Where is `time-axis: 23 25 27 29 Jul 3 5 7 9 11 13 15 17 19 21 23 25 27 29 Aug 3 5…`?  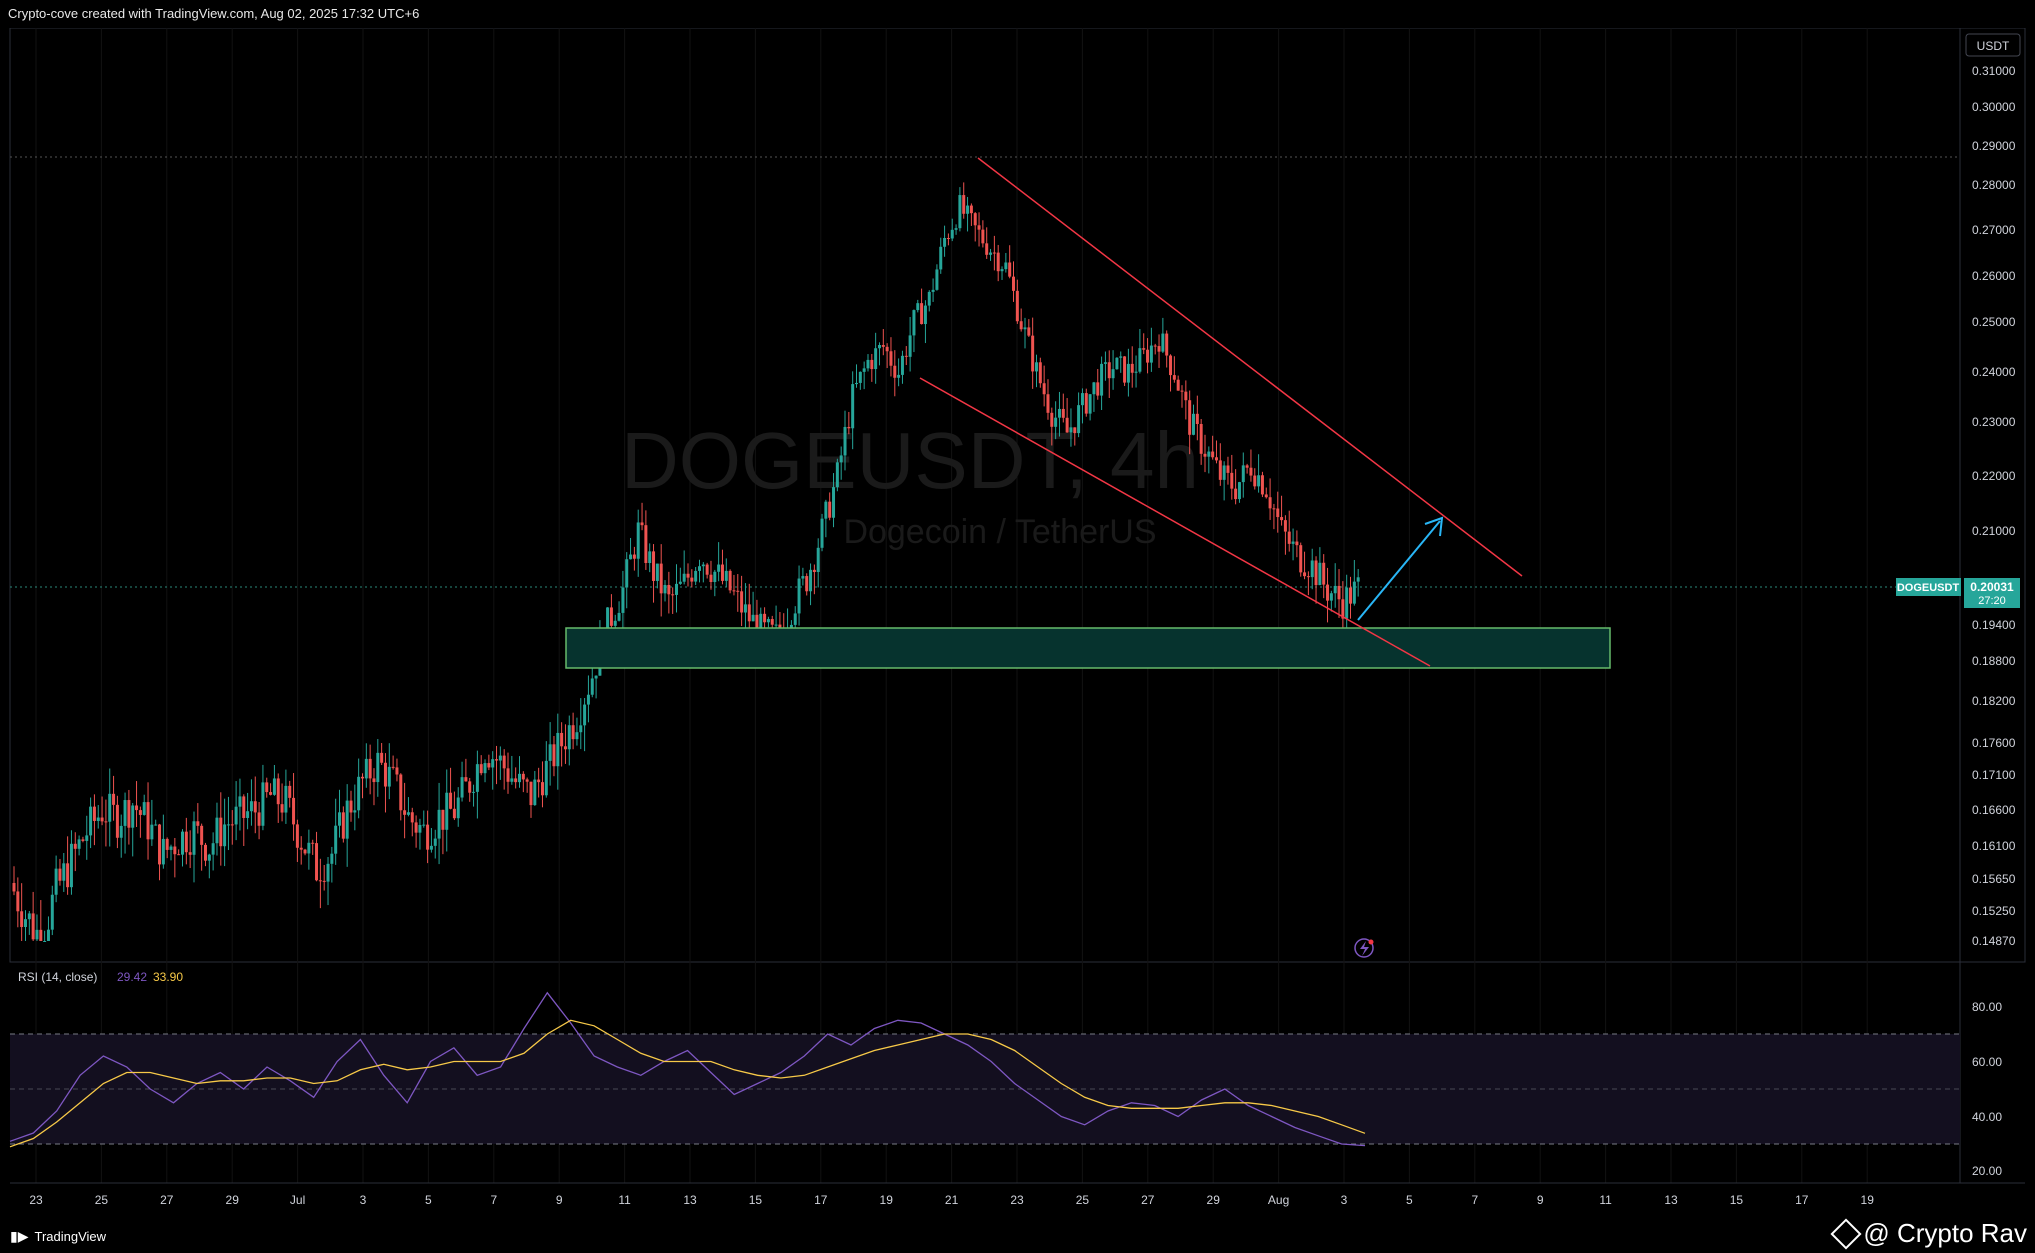 time-axis: 23 25 27 29 Jul 3 5 7 9 11 13 15 17 19 21 23 25 27 29 Aug 3 5… is located at coordinates (951, 1200).